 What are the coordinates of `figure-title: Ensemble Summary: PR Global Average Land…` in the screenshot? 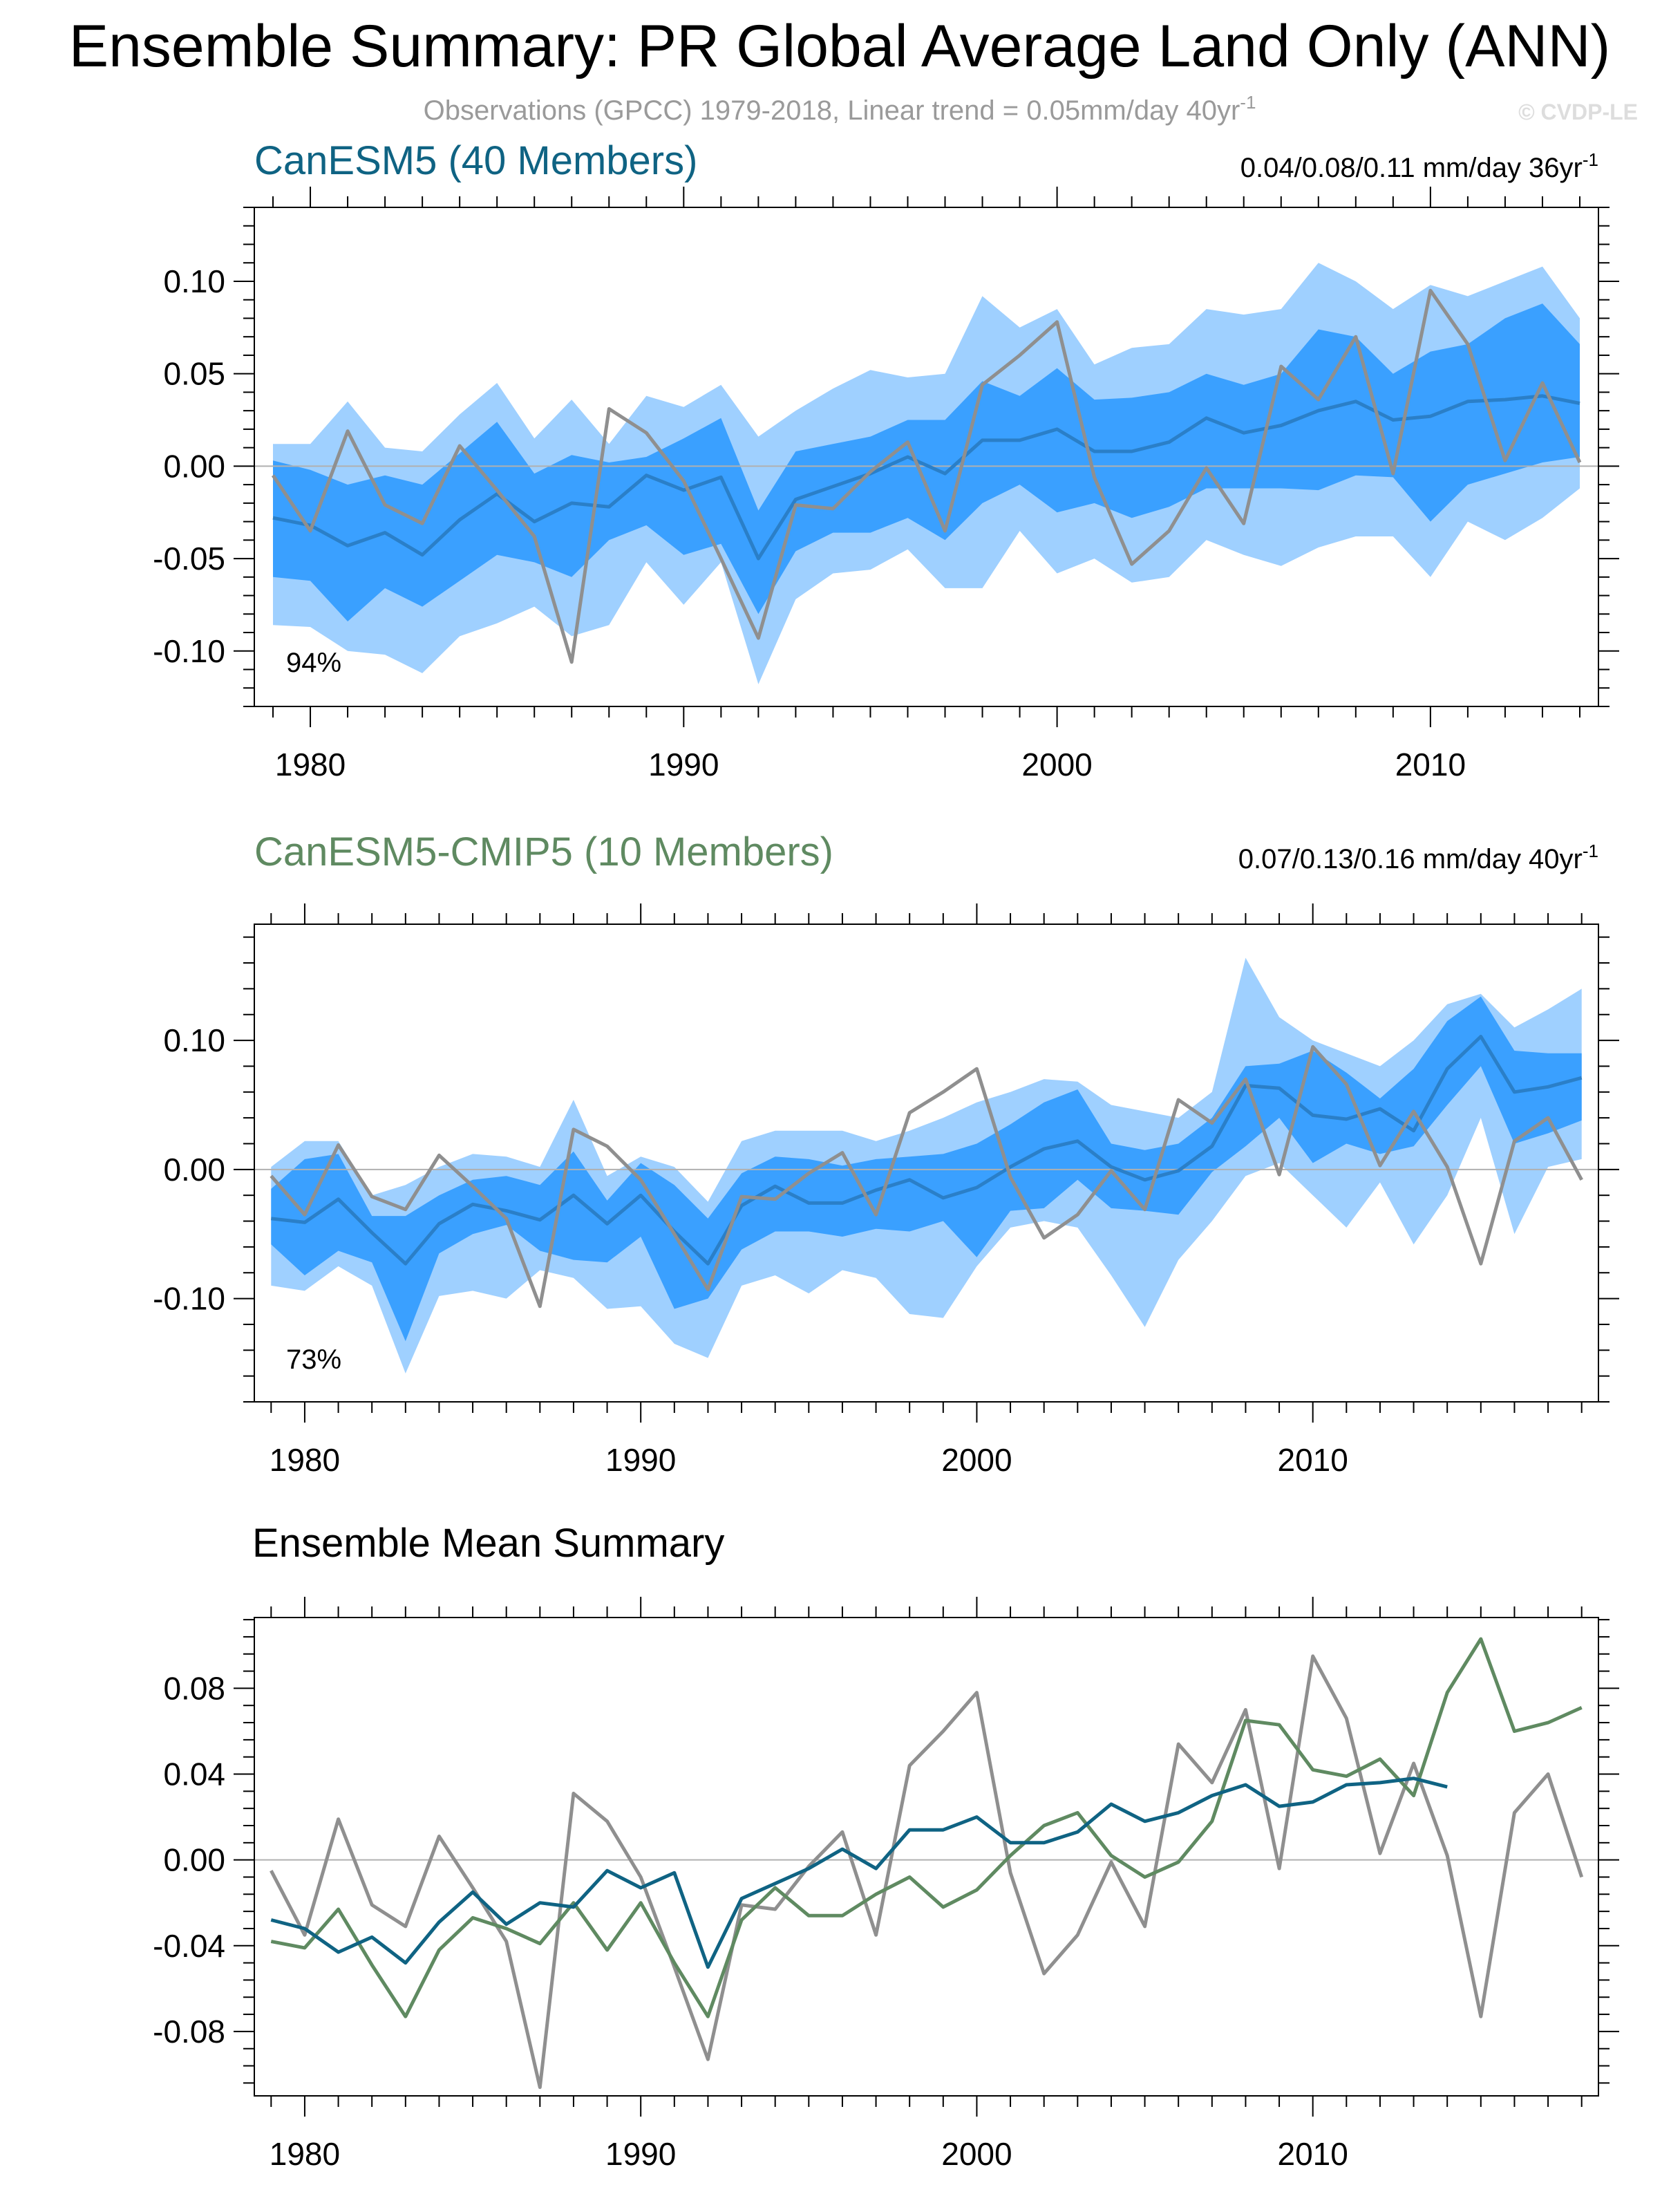 It's located at (840, 46).